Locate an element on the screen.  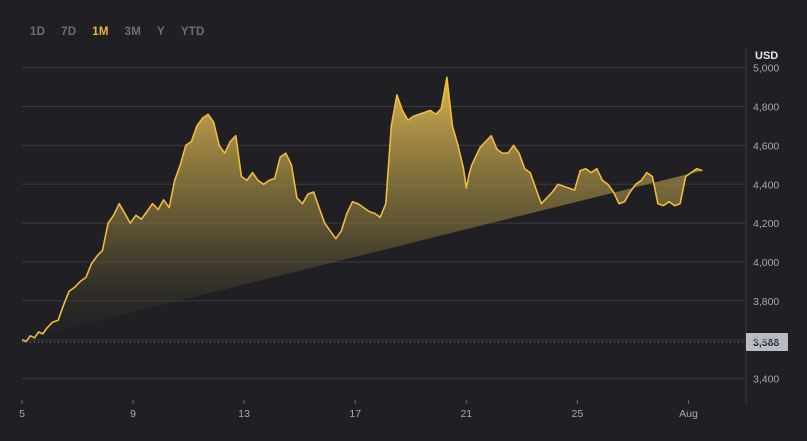
range-tab-y: Y is located at coordinates (161, 32).